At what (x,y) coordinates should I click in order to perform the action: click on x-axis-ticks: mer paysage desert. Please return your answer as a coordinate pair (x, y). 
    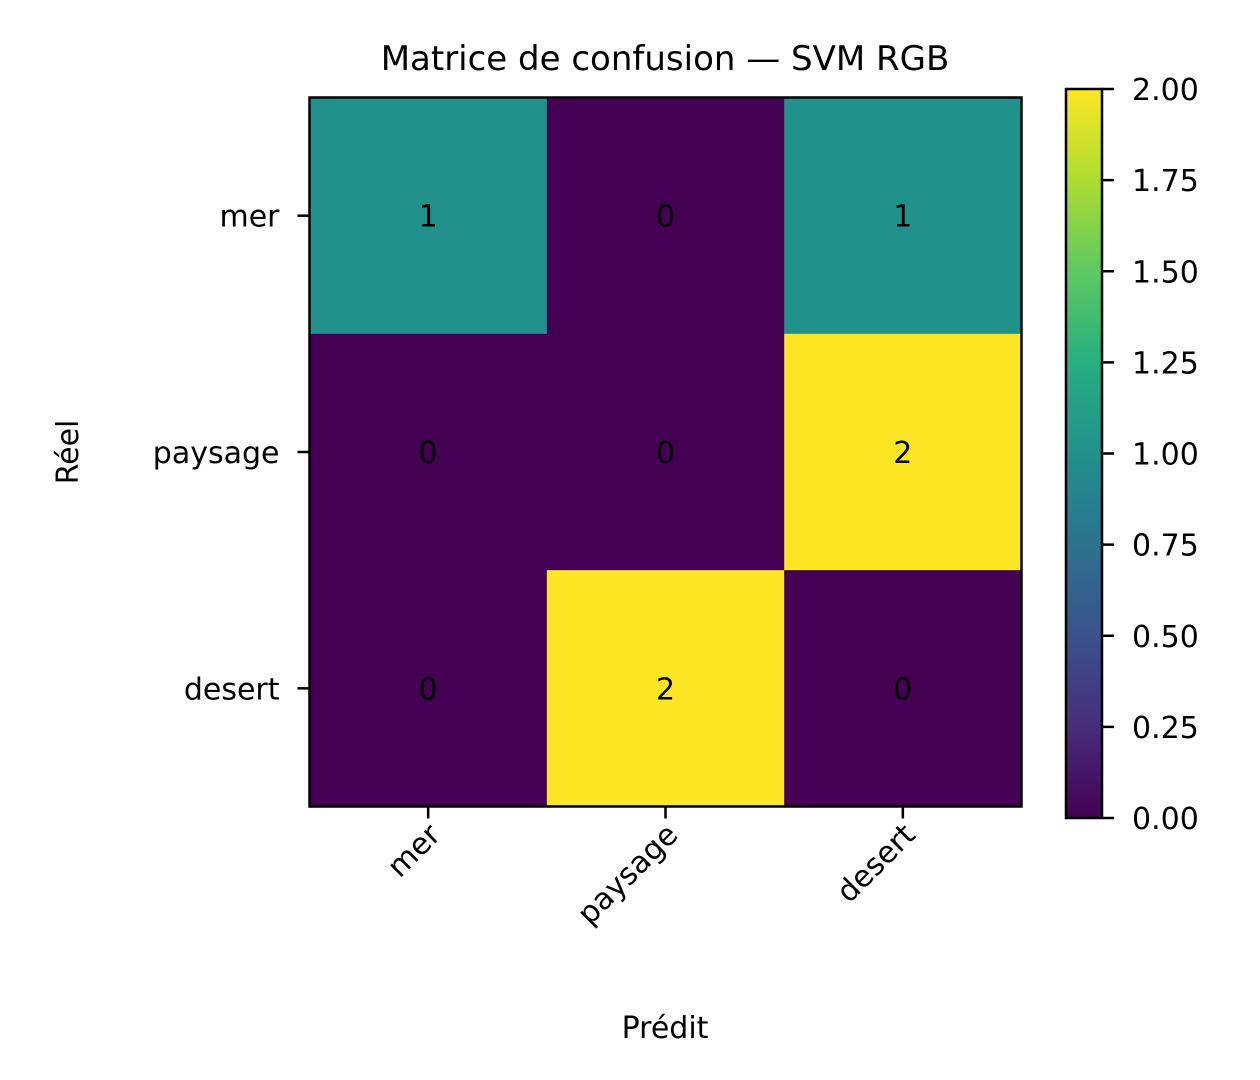
    Looking at the image, I should click on (652, 869).